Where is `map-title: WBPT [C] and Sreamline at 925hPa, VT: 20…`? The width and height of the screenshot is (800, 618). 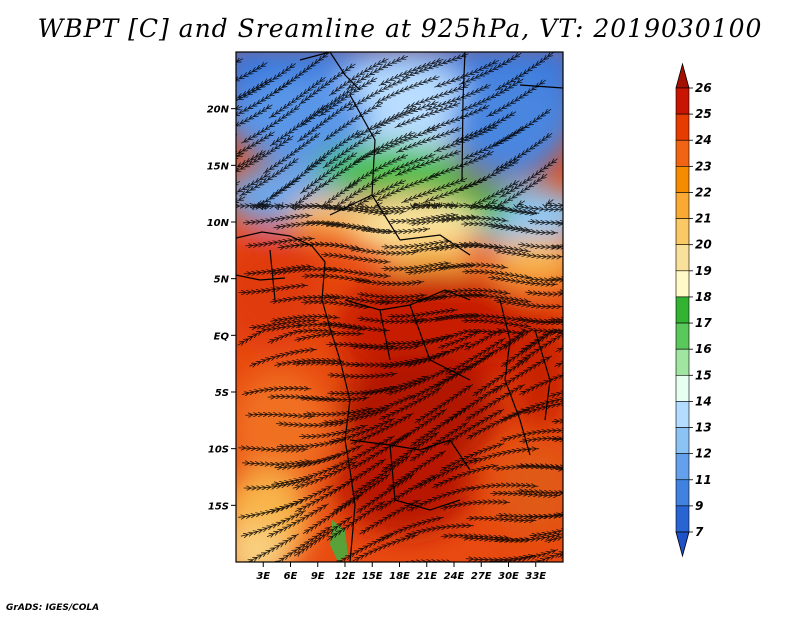 map-title: WBPT [C] and Sreamline at 925hPa, VT: 20… is located at coordinates (400, 28).